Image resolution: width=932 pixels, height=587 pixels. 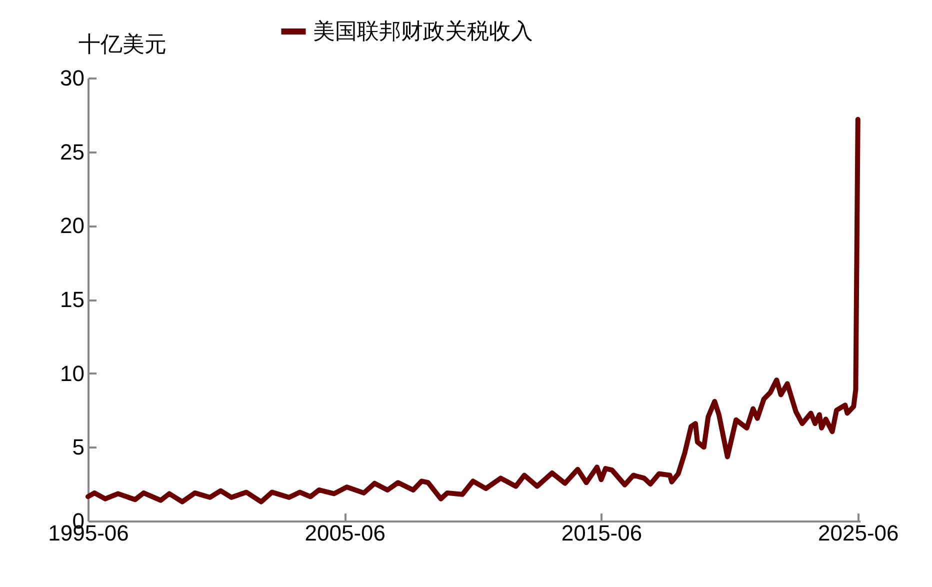 What do you see at coordinates (345, 533) in the screenshot?
I see `x-tick-label: 2005-06` at bounding box center [345, 533].